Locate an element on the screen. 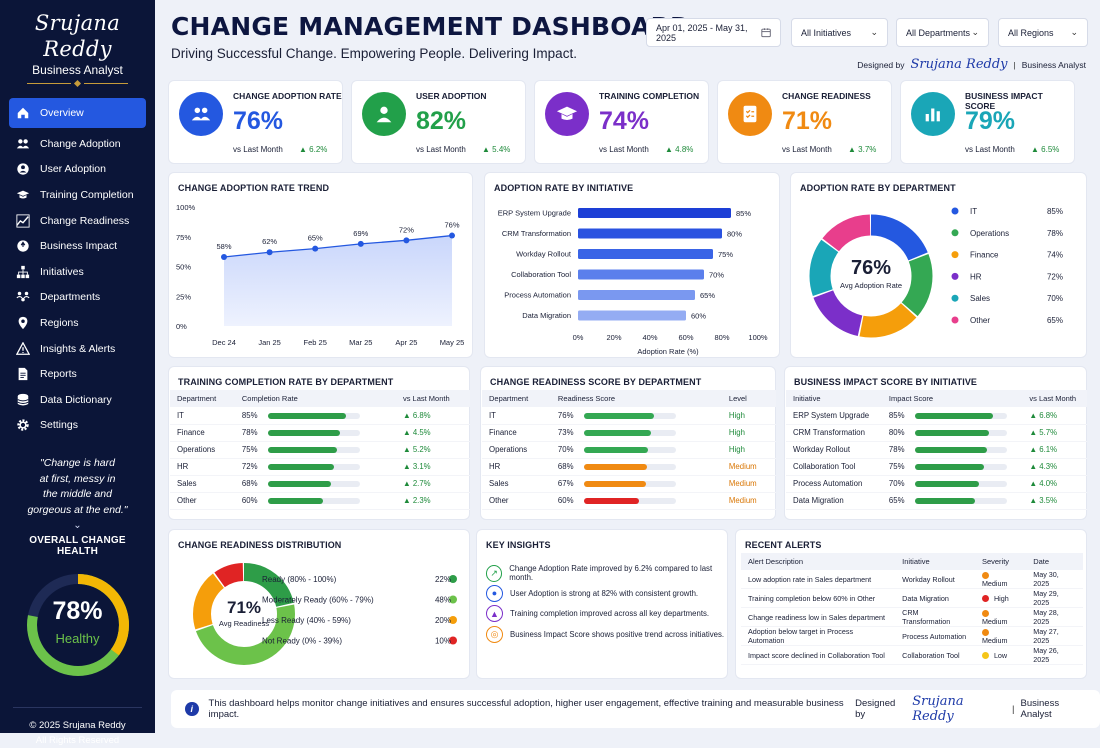  score-value: 65% is located at coordinates (896, 500).